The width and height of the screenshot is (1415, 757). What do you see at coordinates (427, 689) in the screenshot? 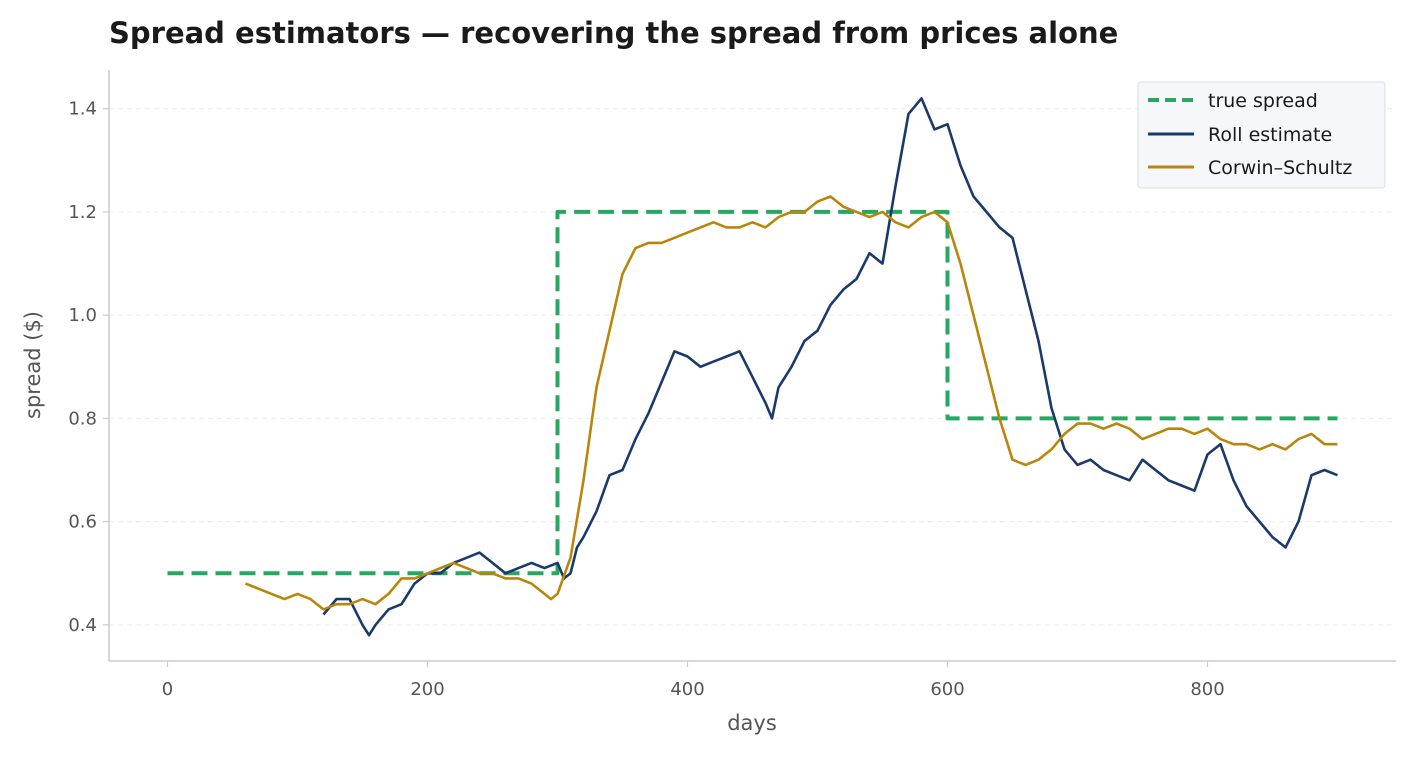
I see `x-tick-label: 200` at bounding box center [427, 689].